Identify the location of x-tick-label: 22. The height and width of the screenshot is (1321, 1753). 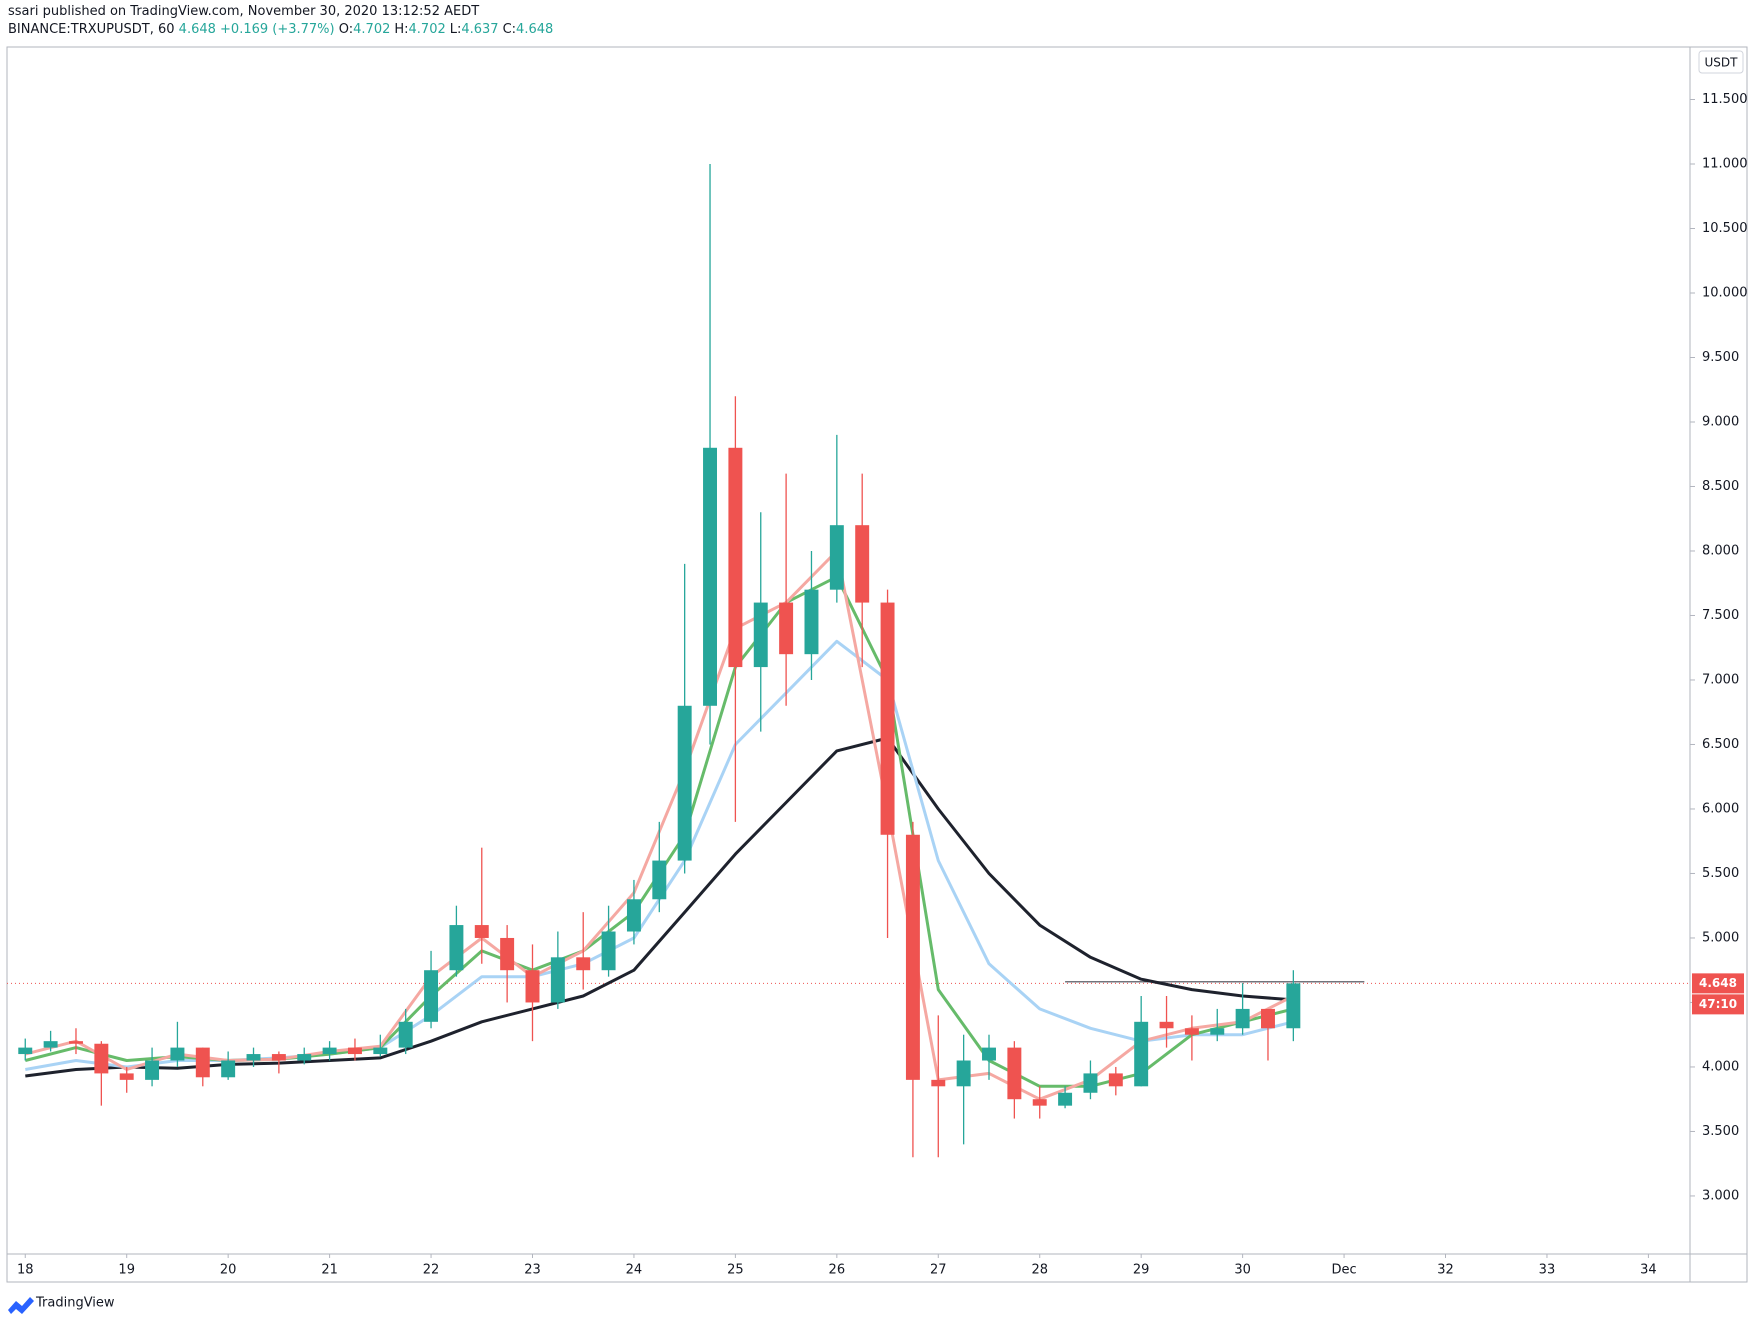
(431, 1270).